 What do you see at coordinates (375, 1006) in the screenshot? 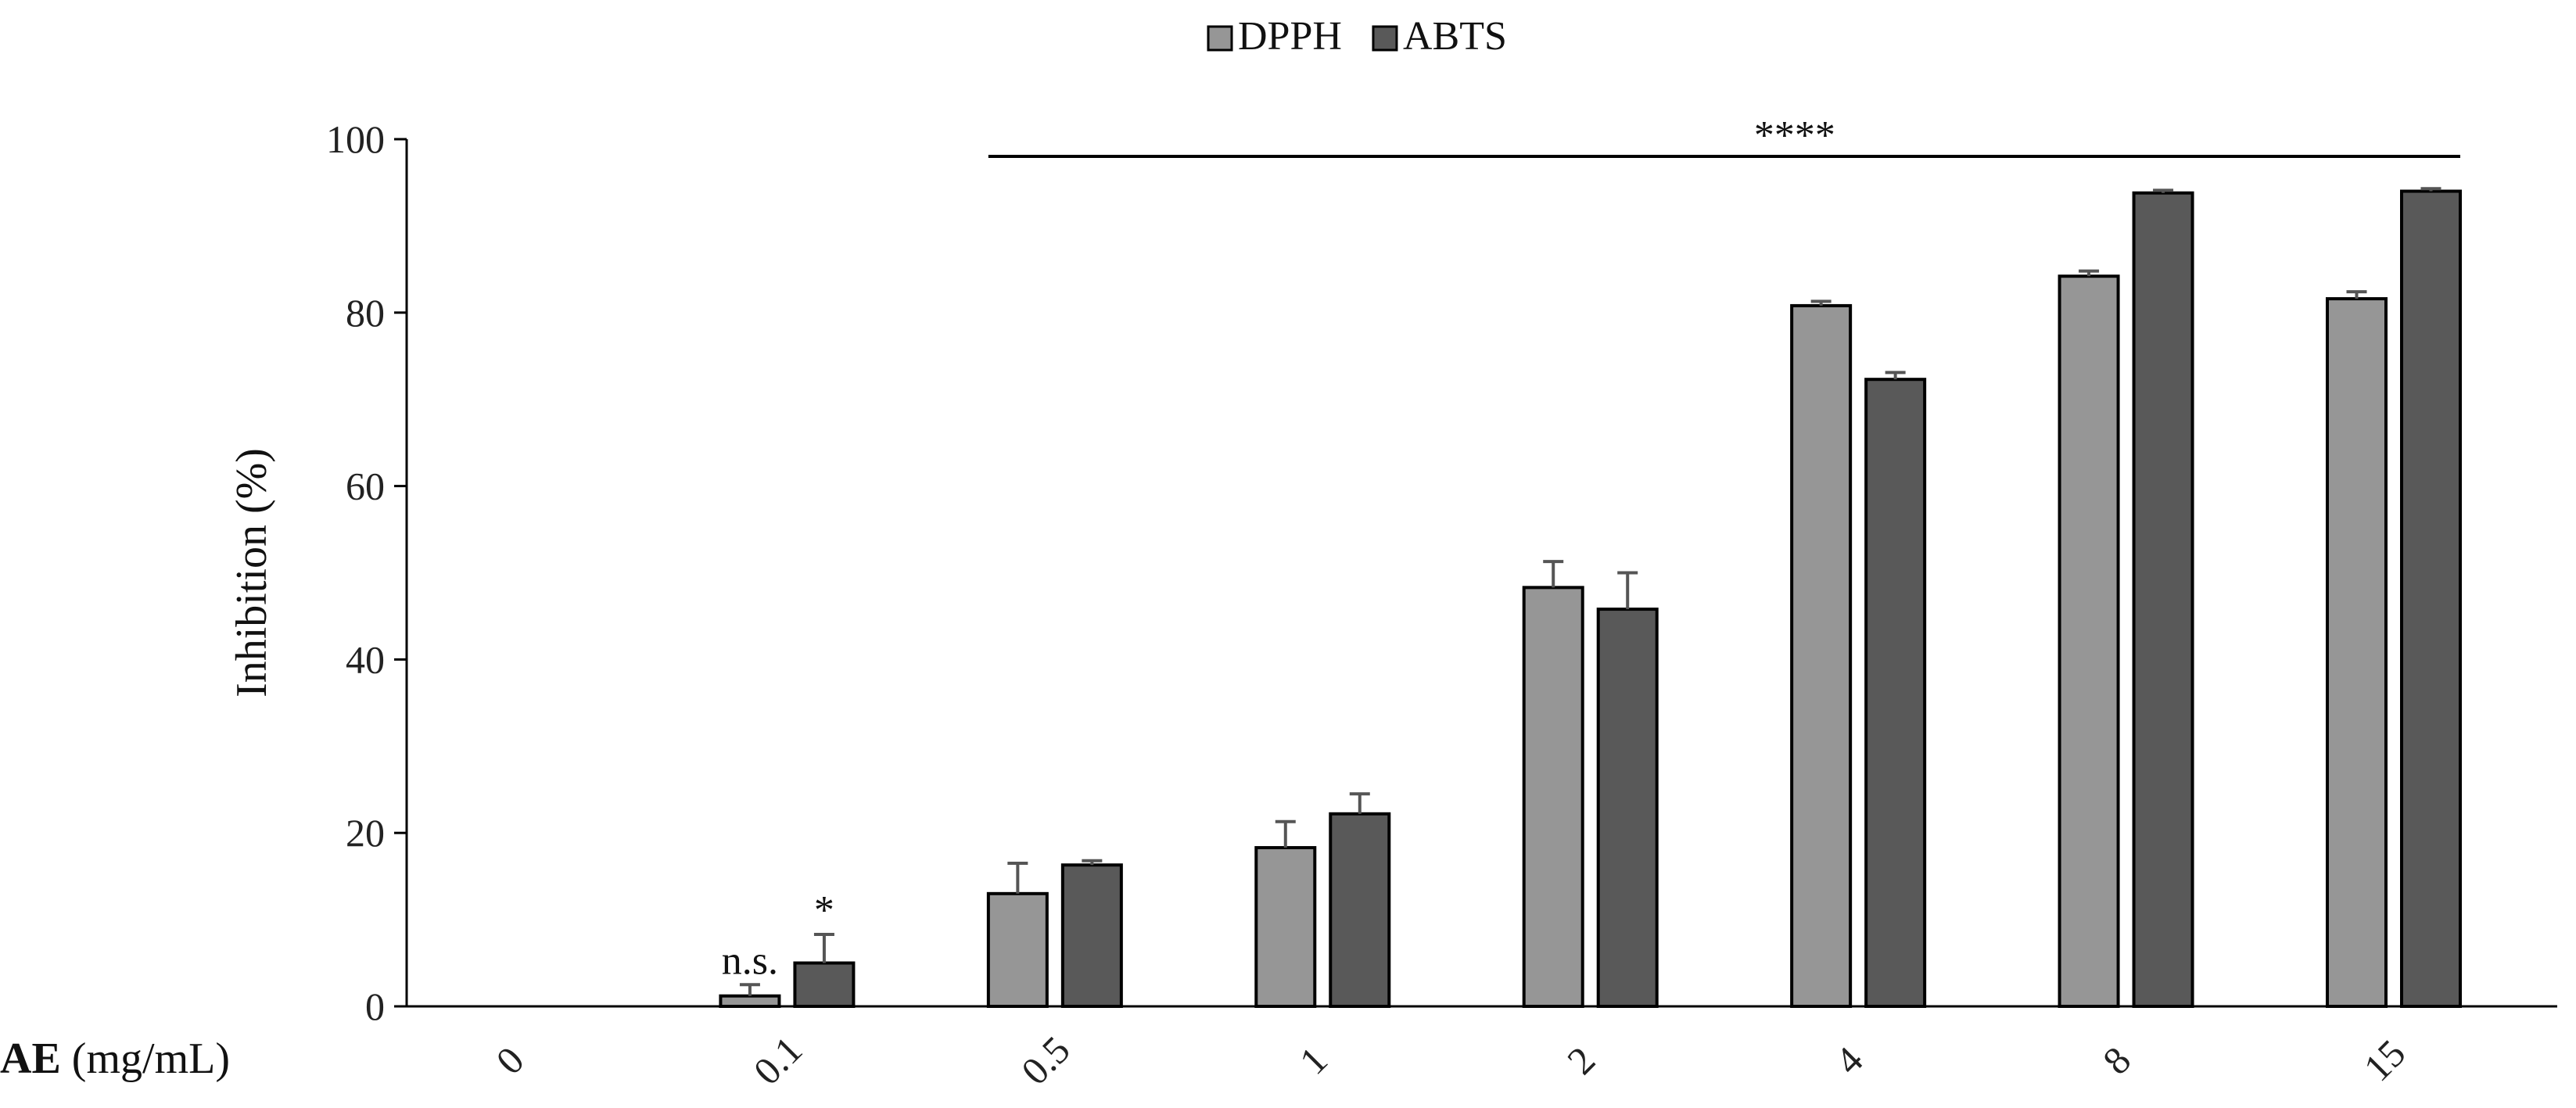
I see `y-tick-label: 0` at bounding box center [375, 1006].